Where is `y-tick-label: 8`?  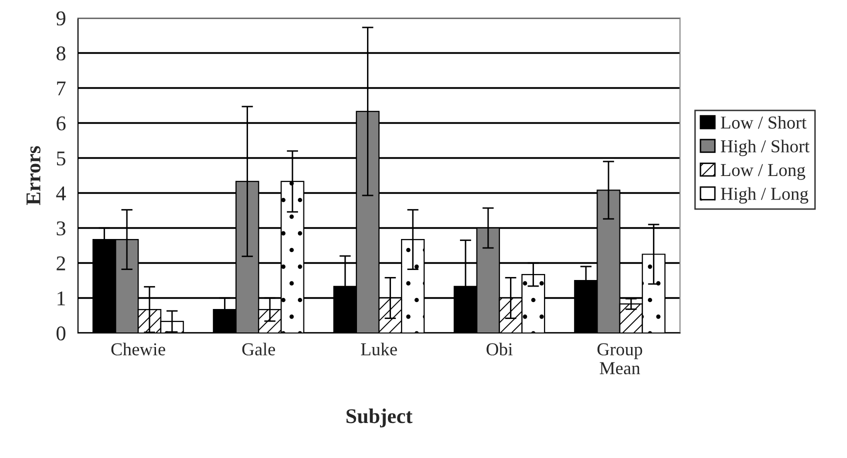
y-tick-label: 8 is located at coordinates (61, 53).